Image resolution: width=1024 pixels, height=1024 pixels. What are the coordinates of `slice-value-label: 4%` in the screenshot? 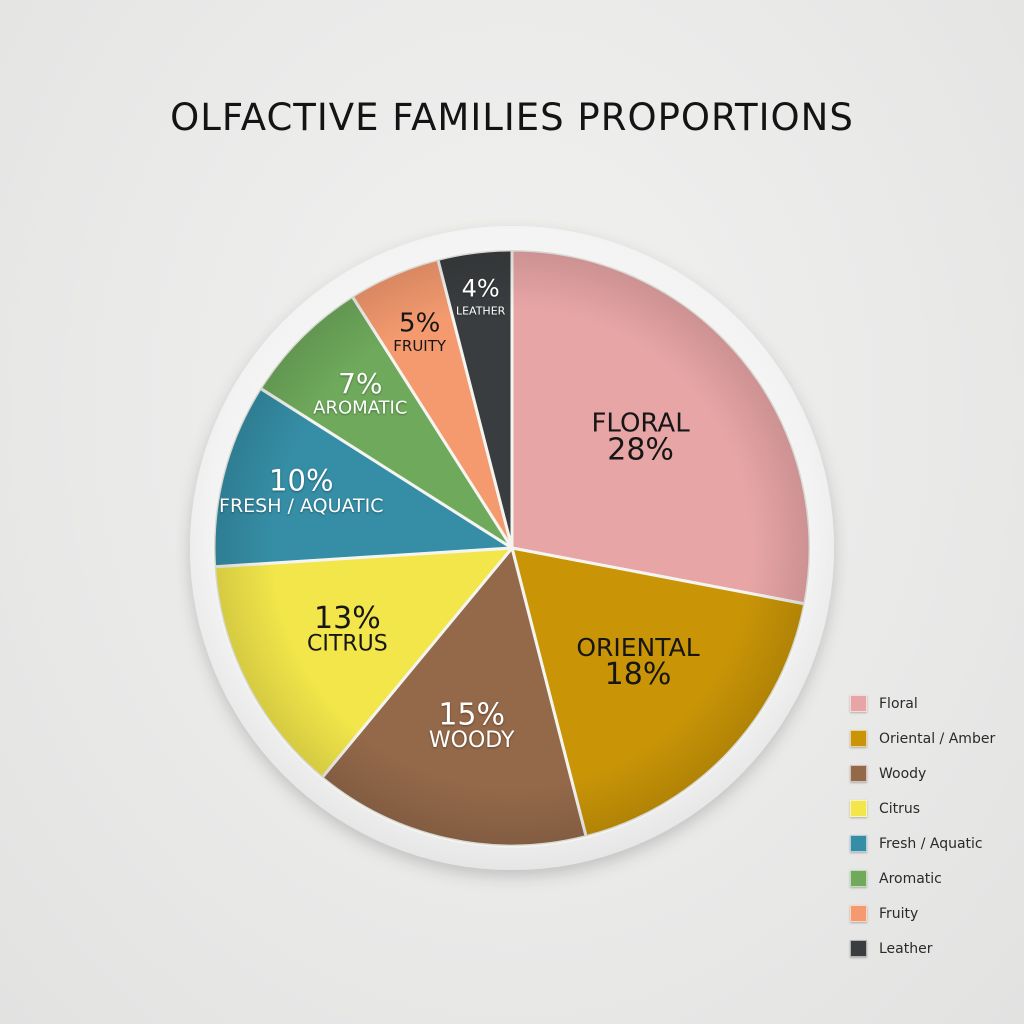 It's located at (481, 289).